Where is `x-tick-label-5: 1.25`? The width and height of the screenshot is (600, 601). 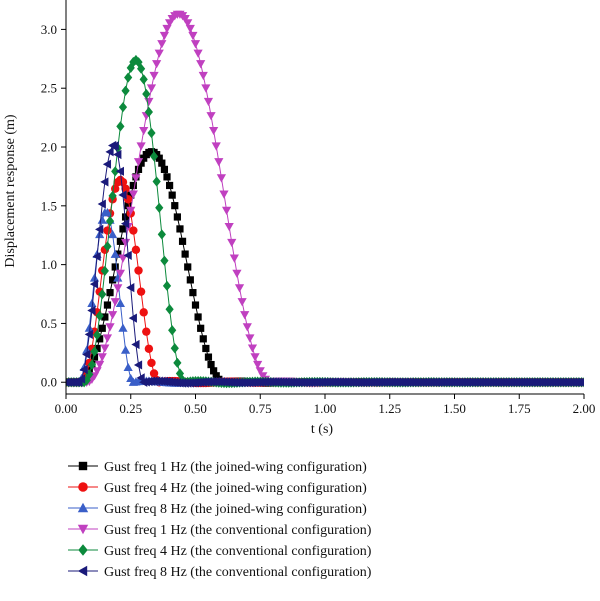 x-tick-label-5: 1.25 is located at coordinates (389, 408).